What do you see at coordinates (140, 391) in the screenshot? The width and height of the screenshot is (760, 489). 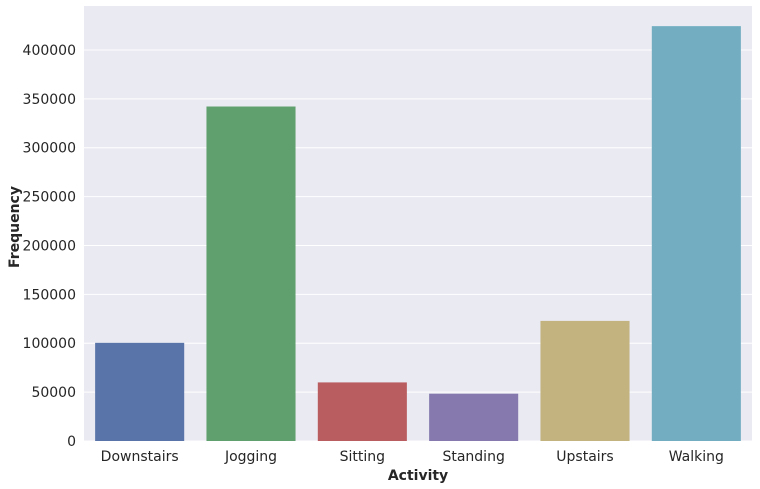 I see `bar-downstairs` at bounding box center [140, 391].